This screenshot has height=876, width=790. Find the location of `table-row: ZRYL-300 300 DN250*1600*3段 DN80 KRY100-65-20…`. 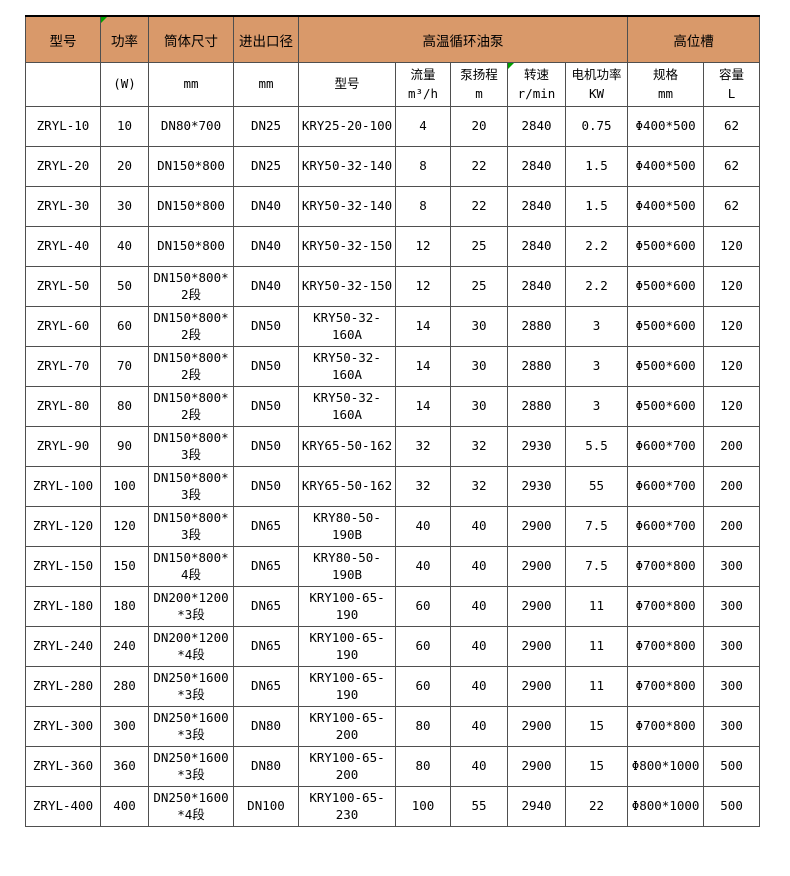

table-row: ZRYL-300 300 DN250*1600*3段 DN80 KRY100-65-20… is located at coordinates (393, 726).